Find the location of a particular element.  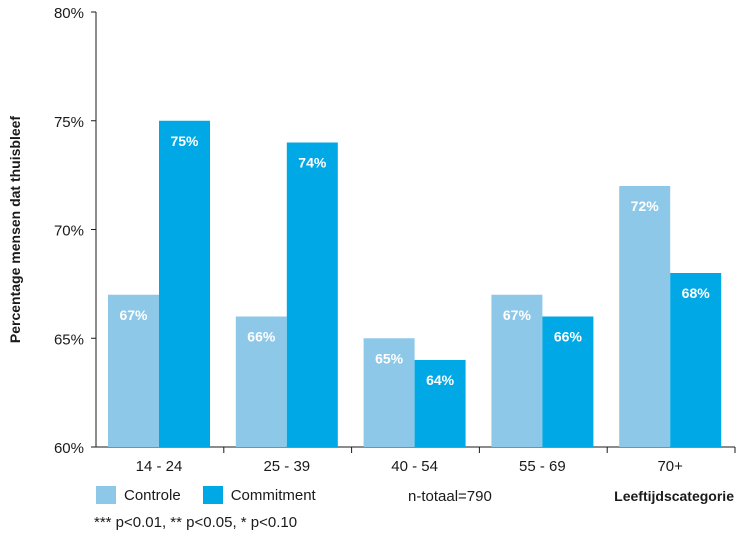

legend-label-commitment: Commitment is located at coordinates (273, 495).